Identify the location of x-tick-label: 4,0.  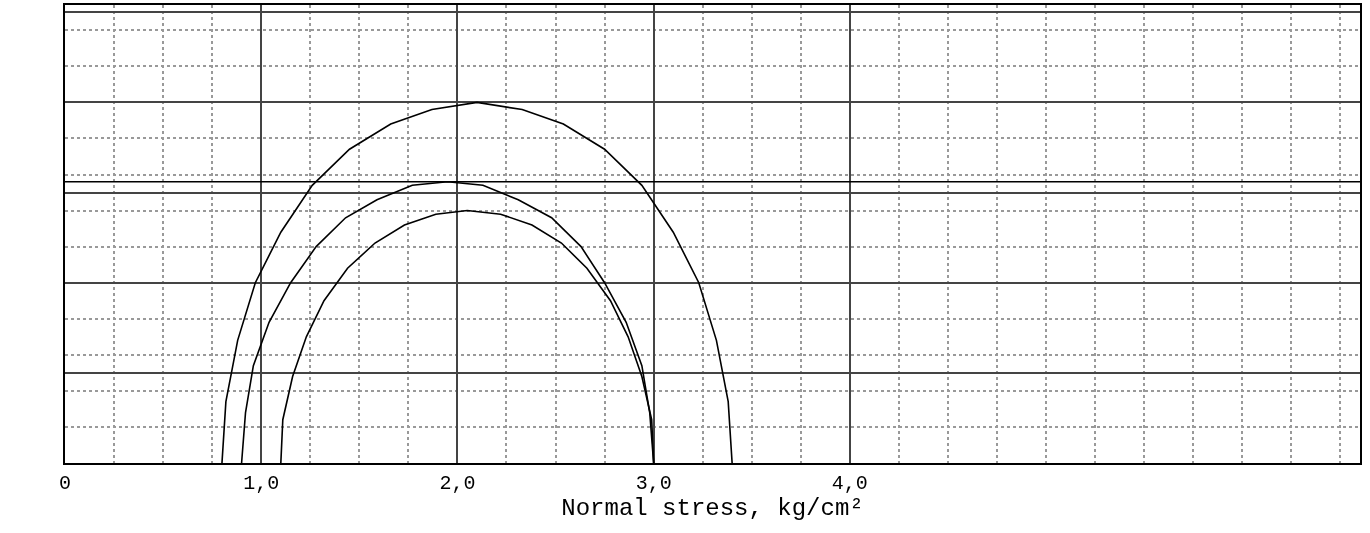
(849, 483).